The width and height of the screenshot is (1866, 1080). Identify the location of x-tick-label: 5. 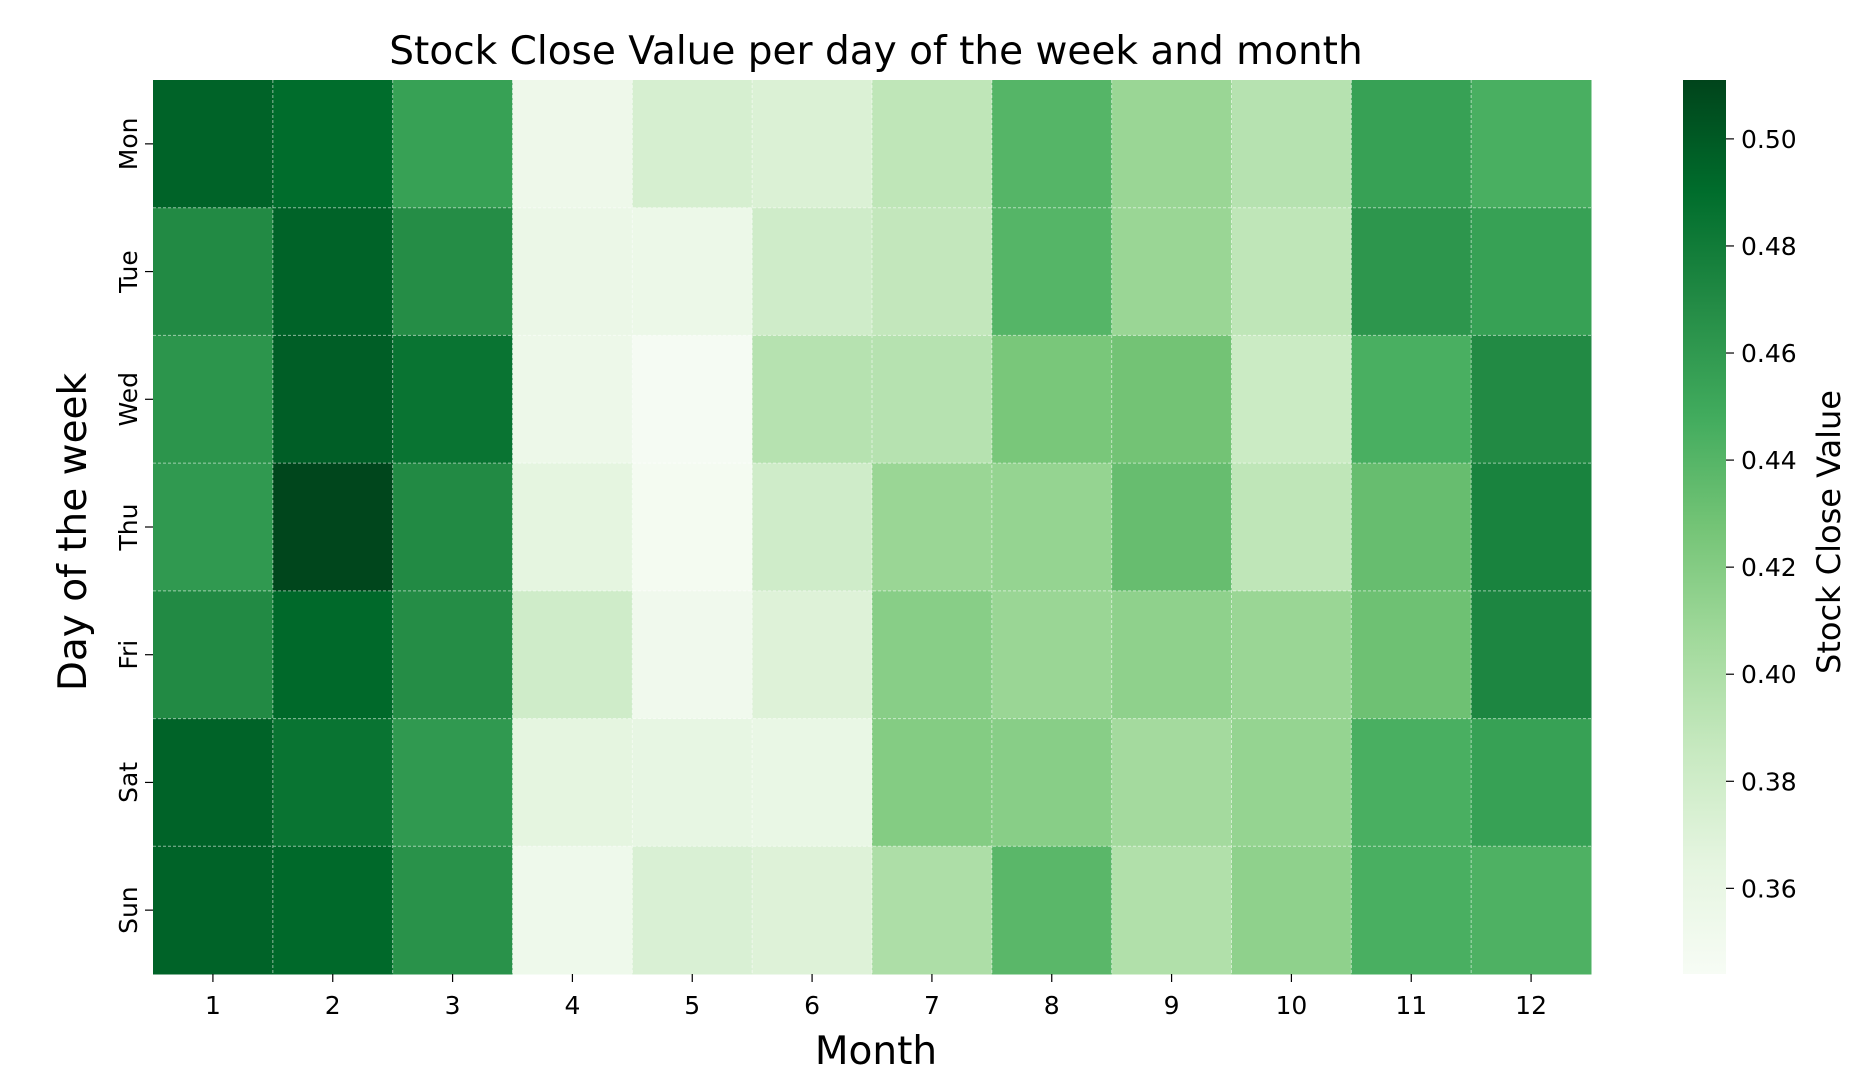
(692, 1005).